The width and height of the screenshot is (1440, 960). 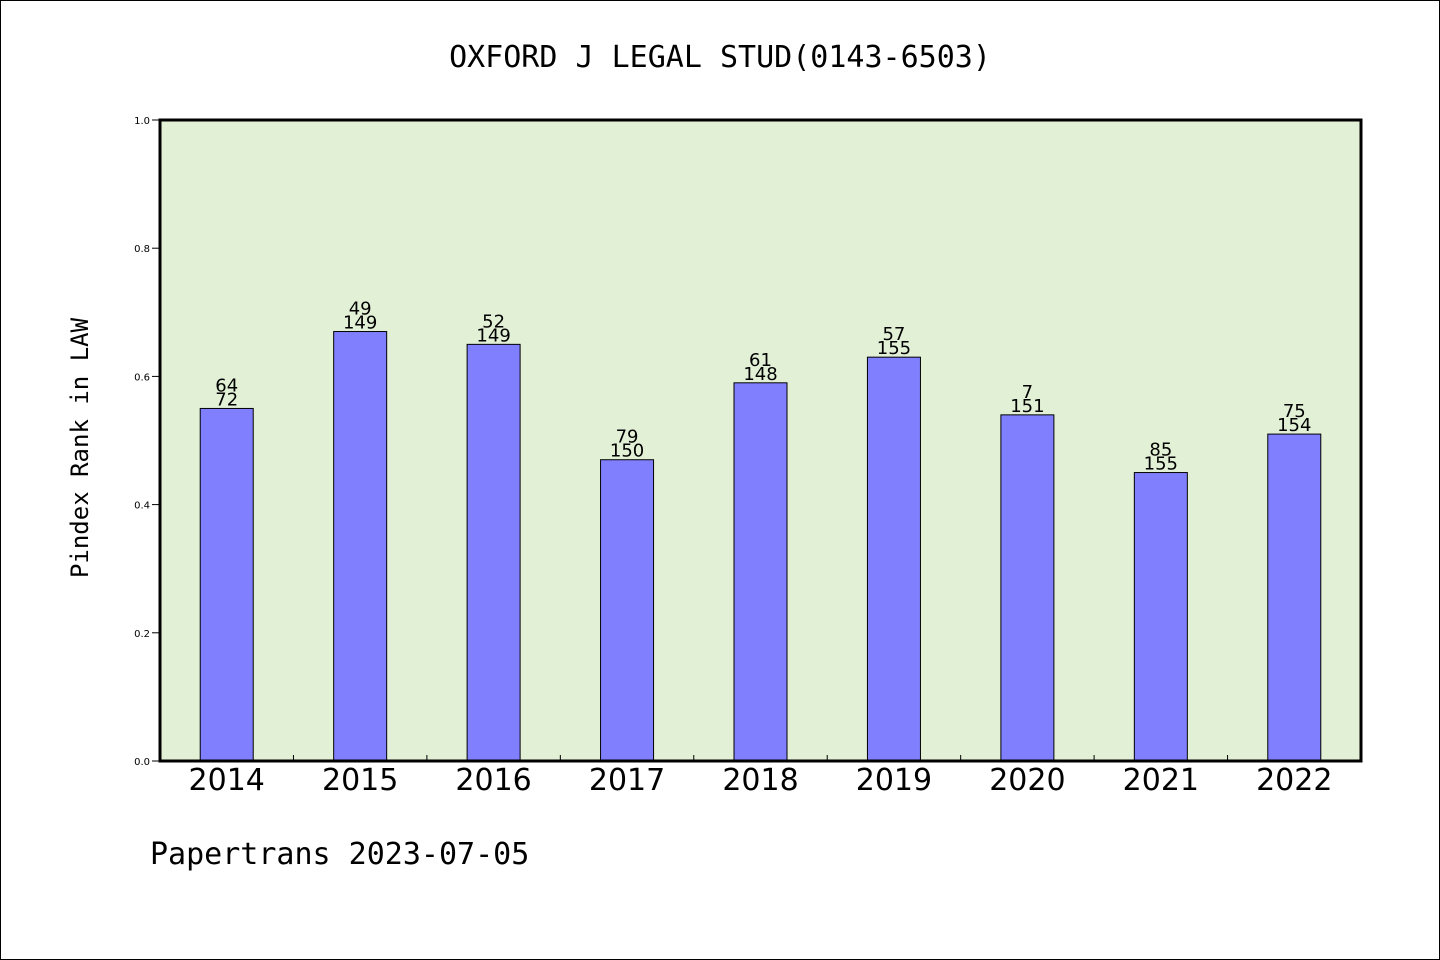 I want to click on x-tick-label: 2017, so click(x=627, y=780).